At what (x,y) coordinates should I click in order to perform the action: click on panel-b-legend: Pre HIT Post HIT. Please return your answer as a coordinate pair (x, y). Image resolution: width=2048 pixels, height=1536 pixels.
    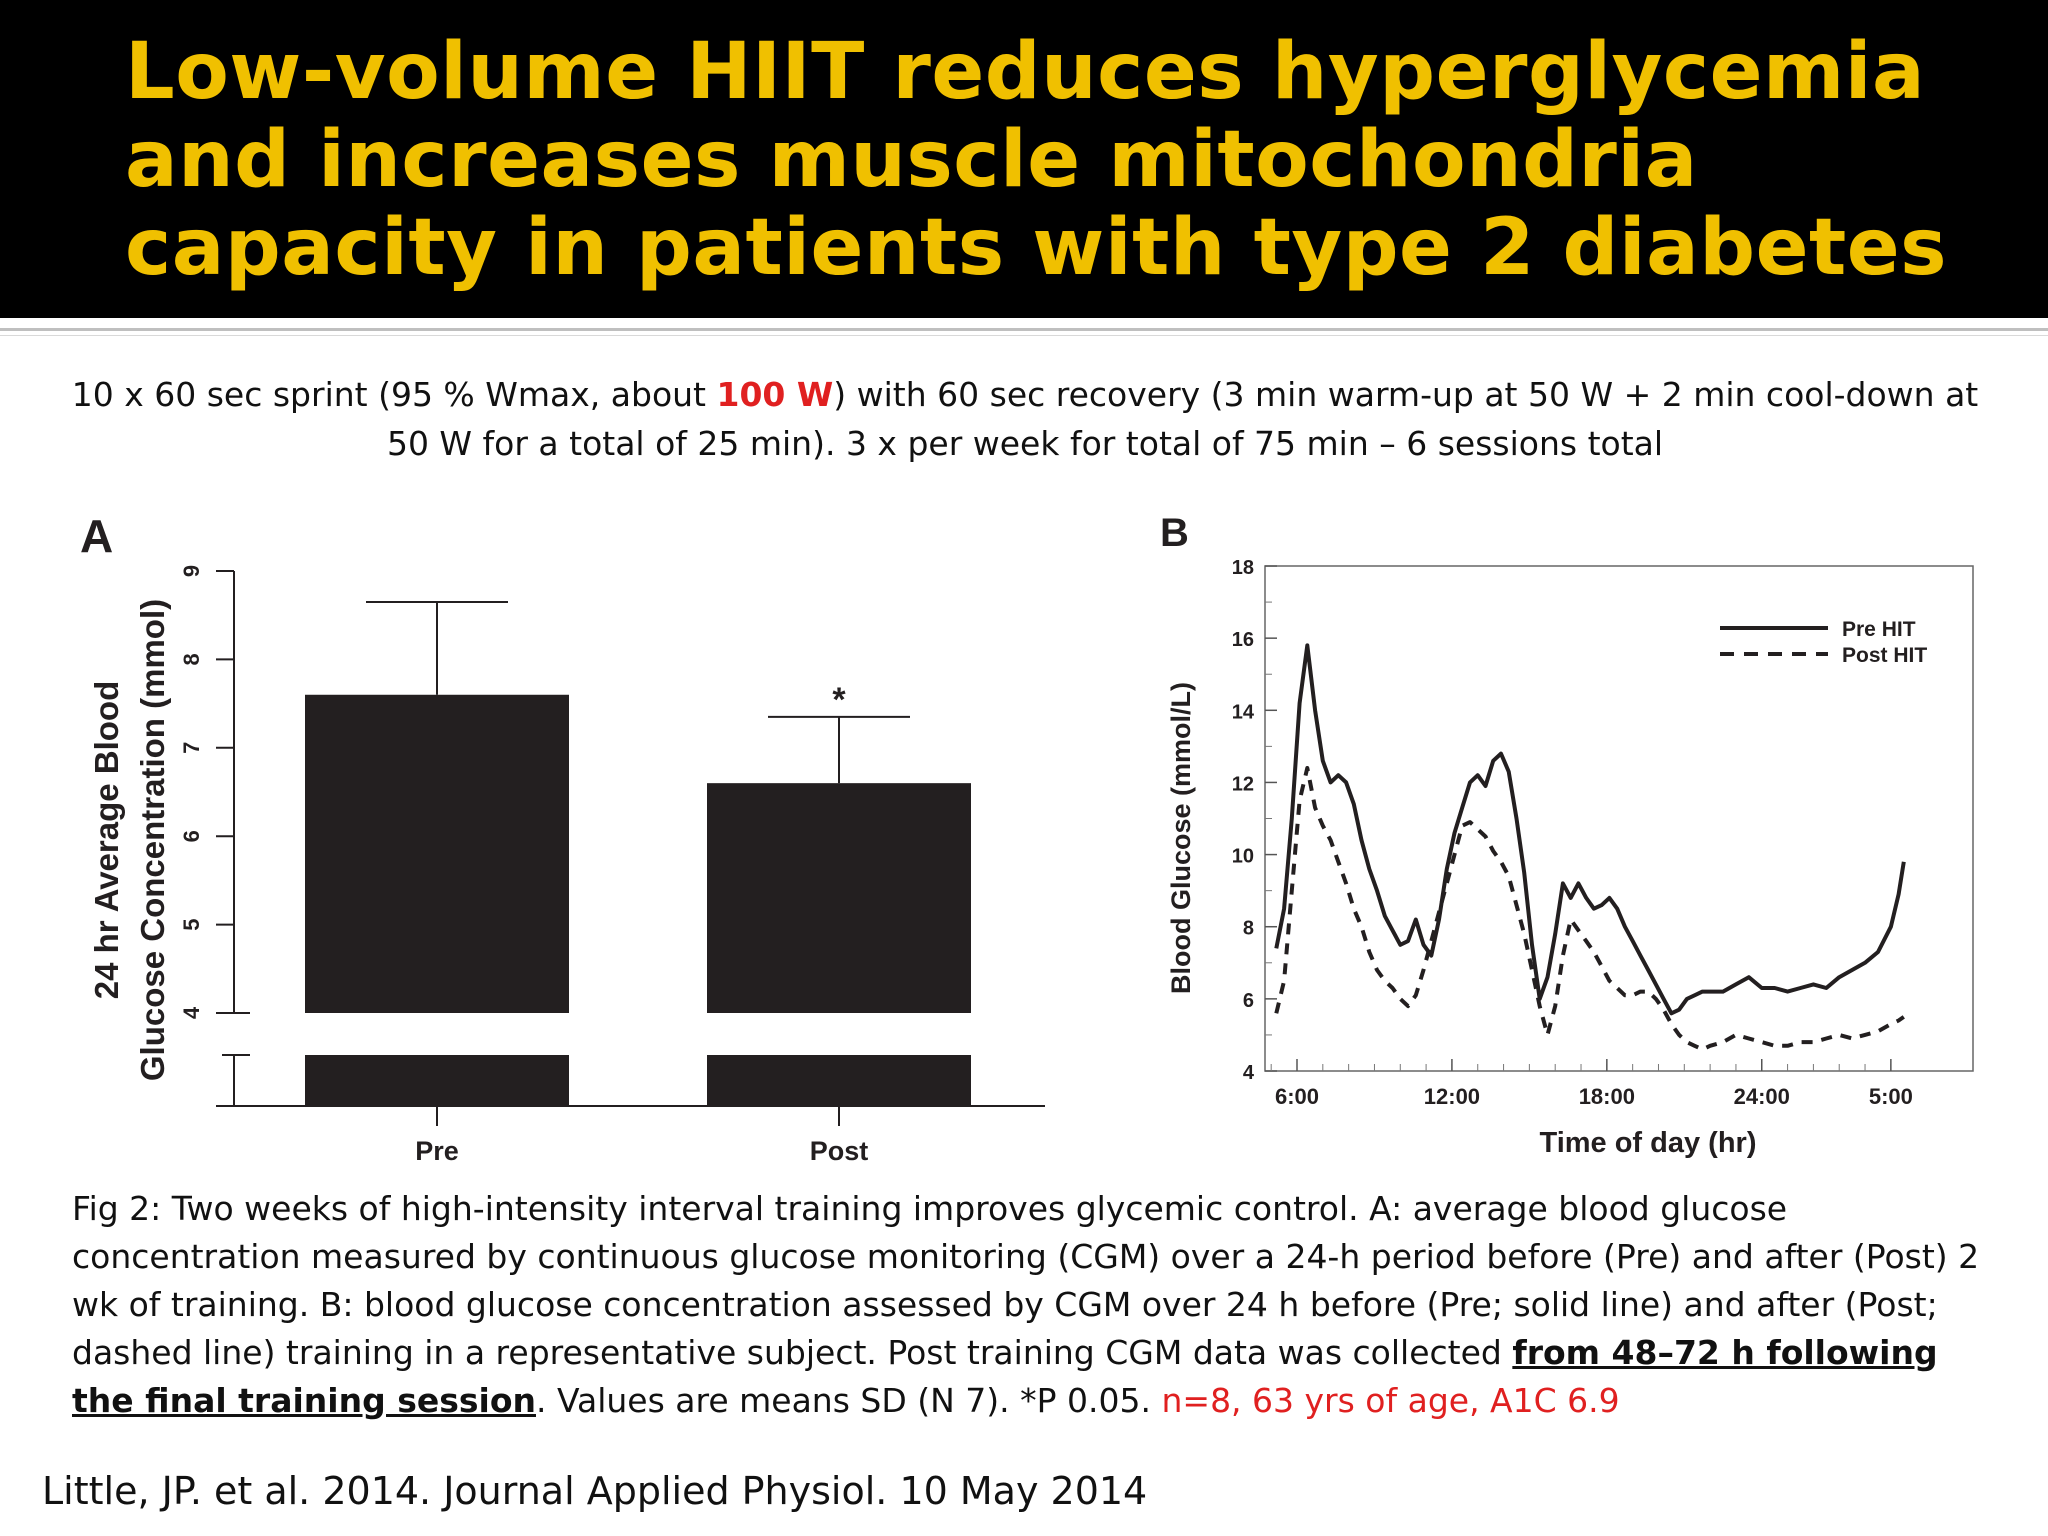
    Looking at the image, I should click on (1823, 642).